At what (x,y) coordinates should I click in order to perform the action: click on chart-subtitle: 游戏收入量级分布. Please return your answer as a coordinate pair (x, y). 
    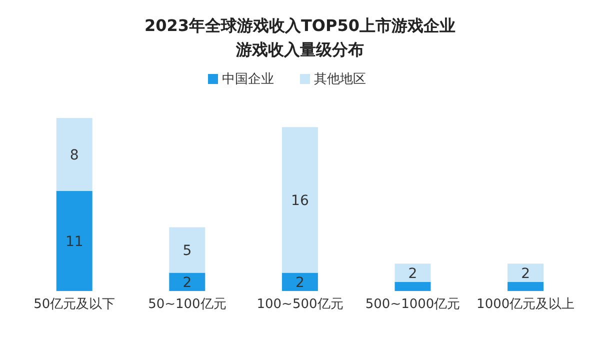
    Looking at the image, I should click on (300, 50).